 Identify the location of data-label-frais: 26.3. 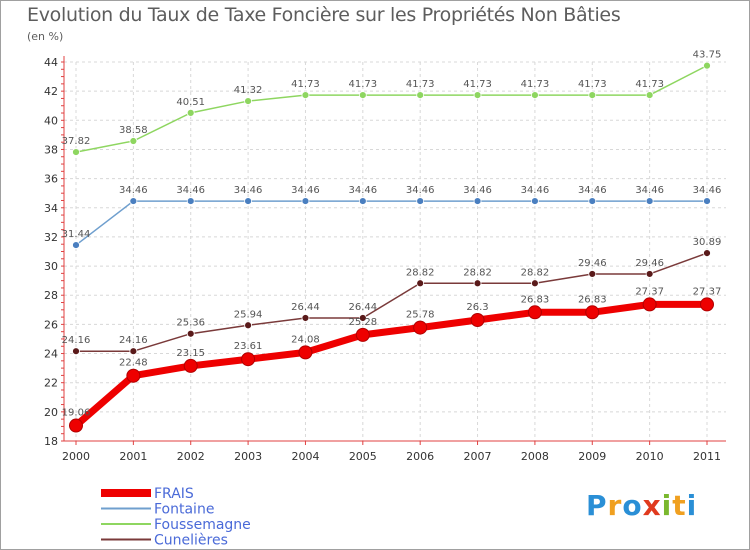
(477, 307).